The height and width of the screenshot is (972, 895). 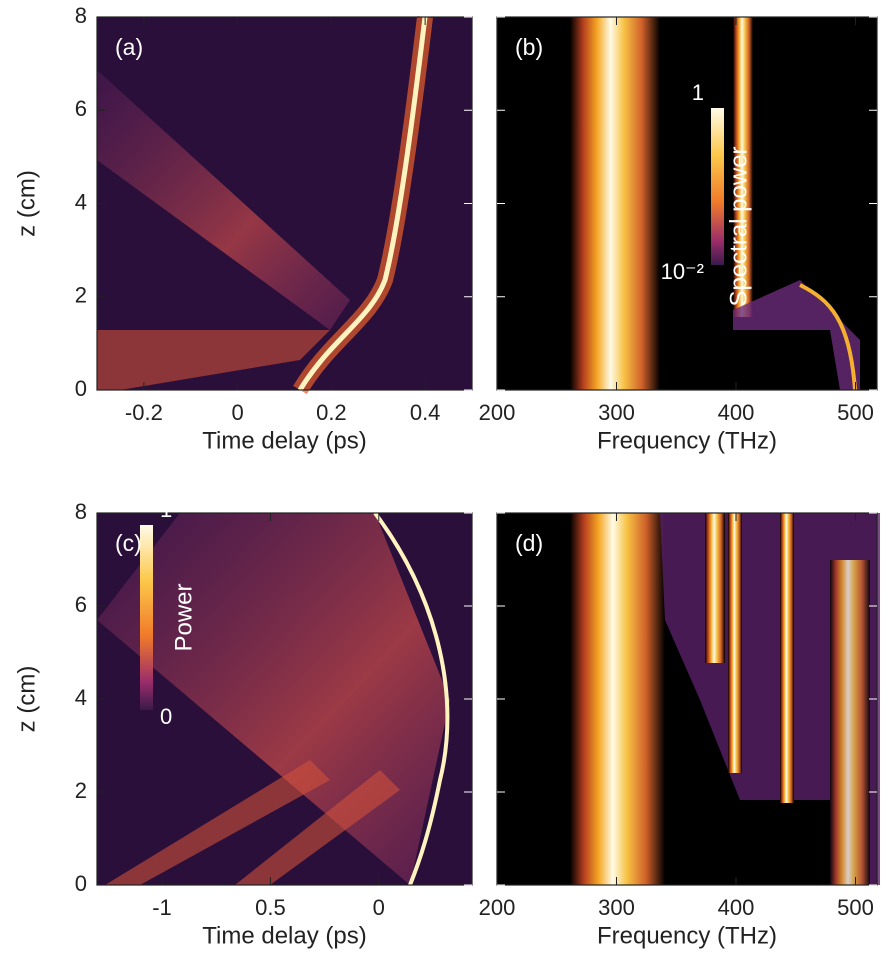 I want to click on x-tick-label: -1, so click(x=162, y=907).